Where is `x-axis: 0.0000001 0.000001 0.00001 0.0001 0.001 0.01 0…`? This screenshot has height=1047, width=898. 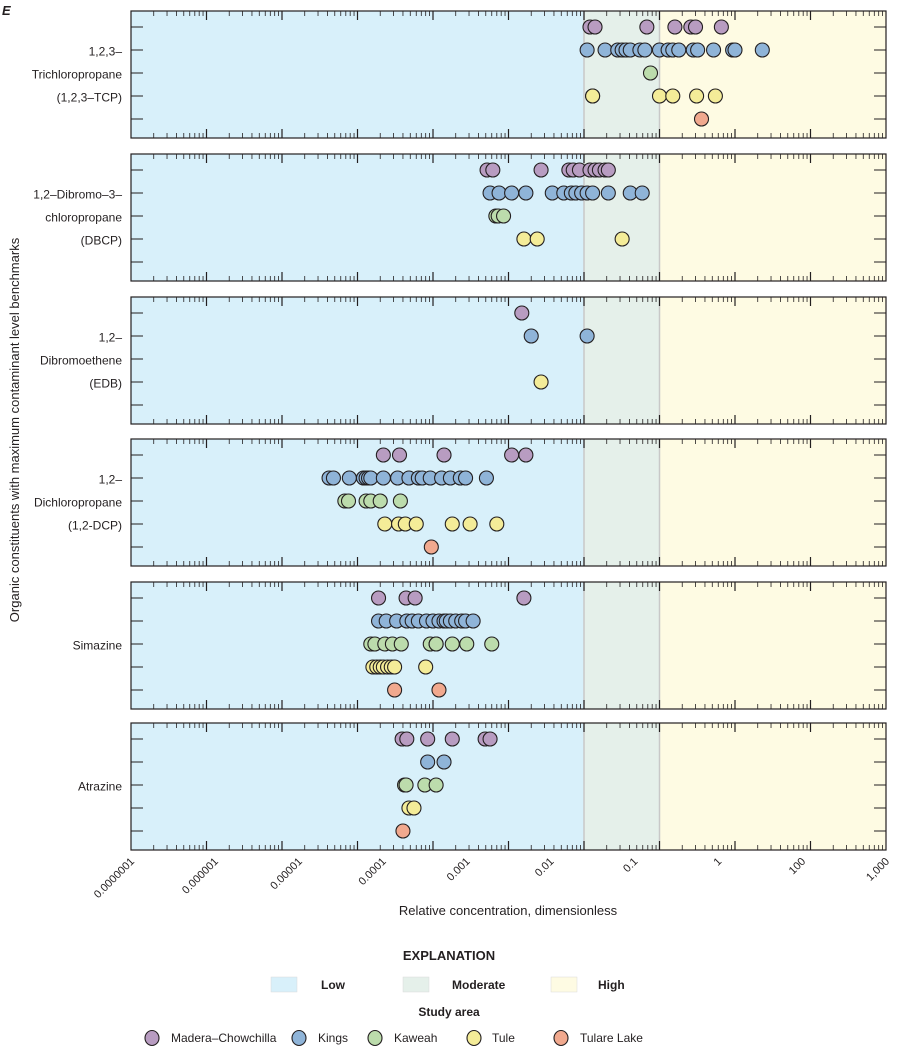 x-axis: 0.0000001 0.000001 0.00001 0.0001 0.001 0.01 0… is located at coordinates (492, 878).